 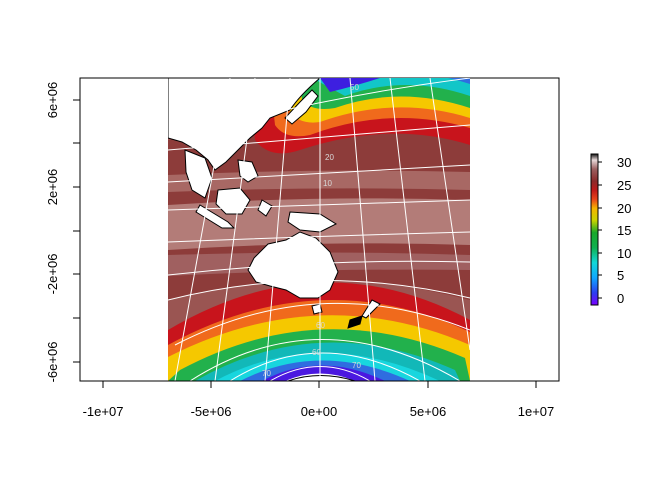 What do you see at coordinates (77, 231) in the screenshot?
I see `y-axis` at bounding box center [77, 231].